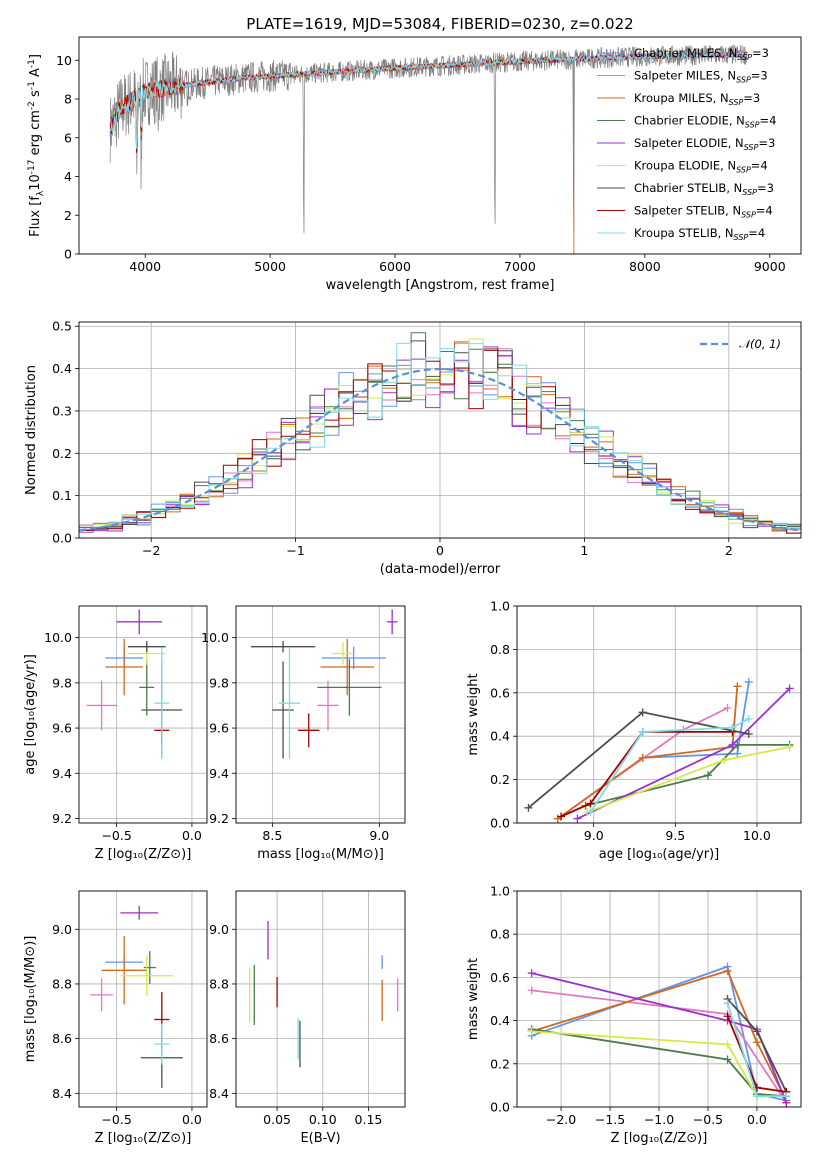  Describe the element at coordinates (62, 410) in the screenshot. I see `residuals-ytick-label: 0.3` at that location.